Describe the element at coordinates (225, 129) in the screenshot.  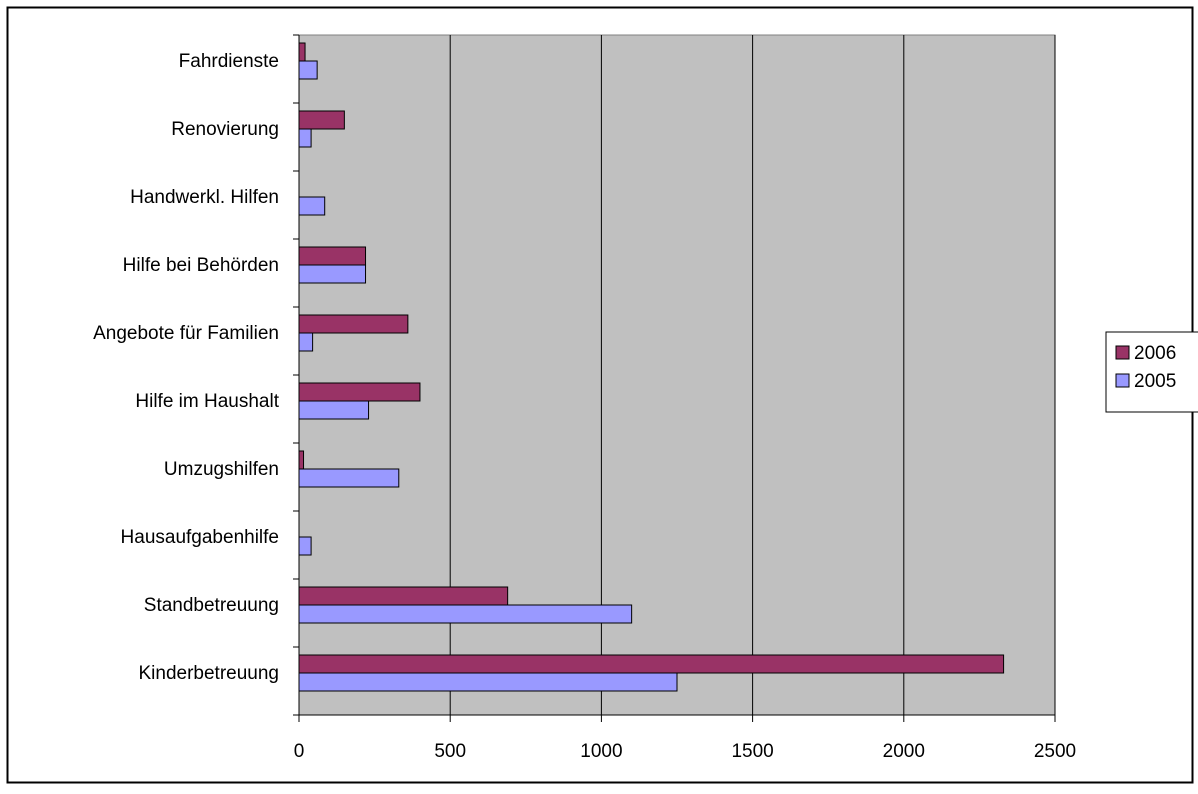
I see `category-label: Renovierung` at that location.